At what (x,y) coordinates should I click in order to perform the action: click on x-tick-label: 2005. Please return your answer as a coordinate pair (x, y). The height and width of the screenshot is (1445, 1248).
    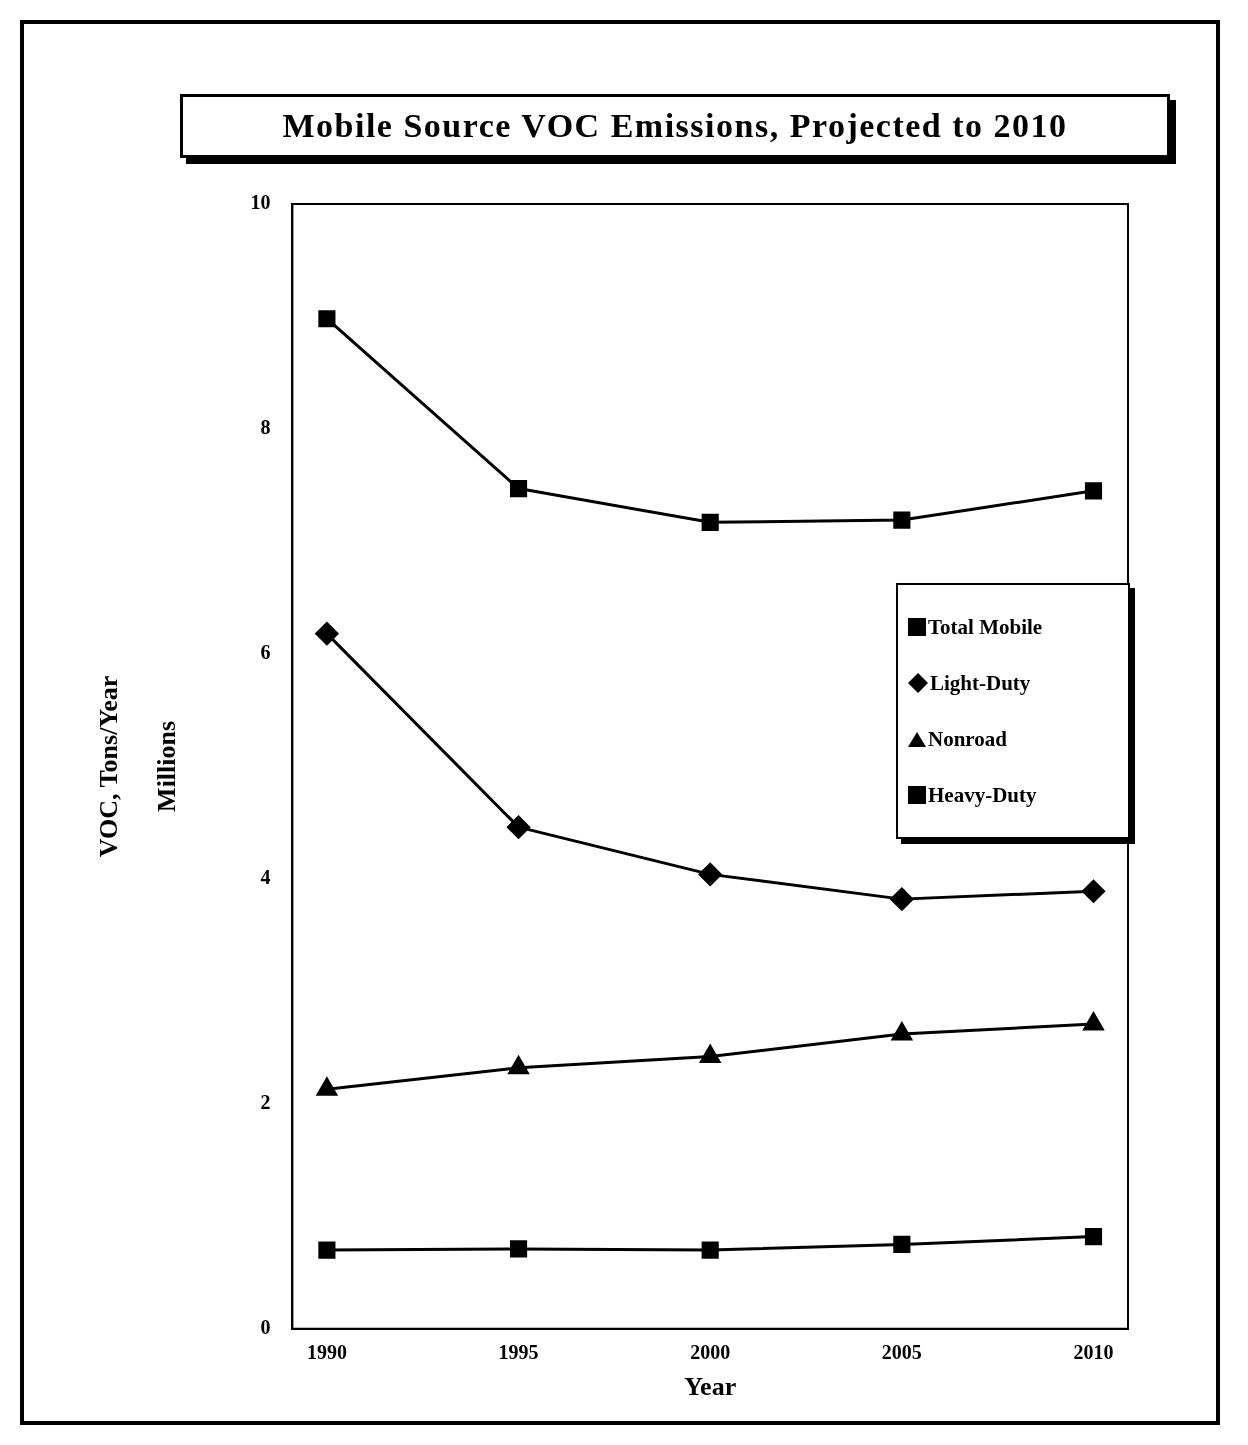
    Looking at the image, I should click on (901, 1351).